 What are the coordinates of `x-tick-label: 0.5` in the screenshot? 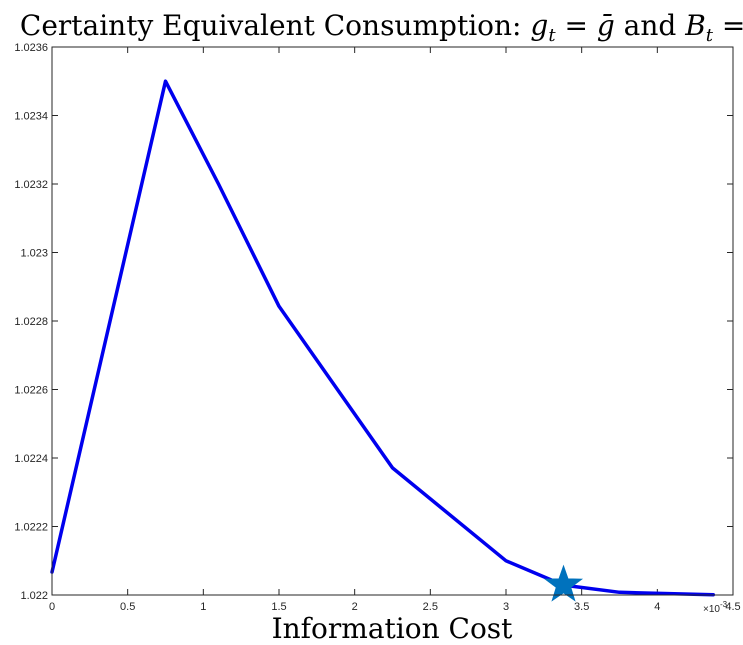 It's located at (127, 607).